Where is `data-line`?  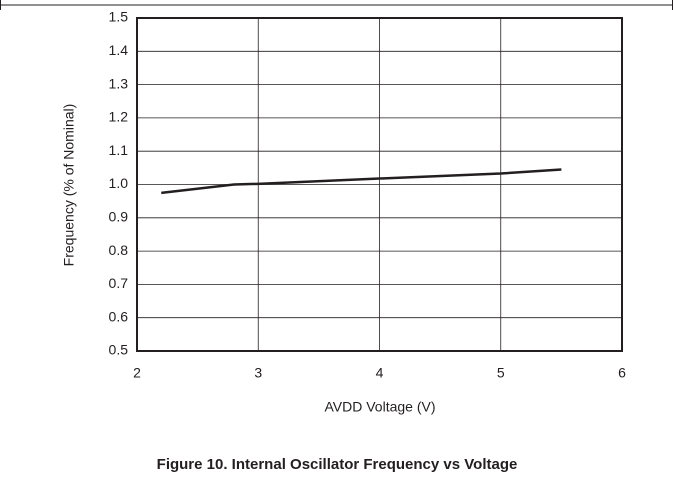
data-line is located at coordinates (361, 181).